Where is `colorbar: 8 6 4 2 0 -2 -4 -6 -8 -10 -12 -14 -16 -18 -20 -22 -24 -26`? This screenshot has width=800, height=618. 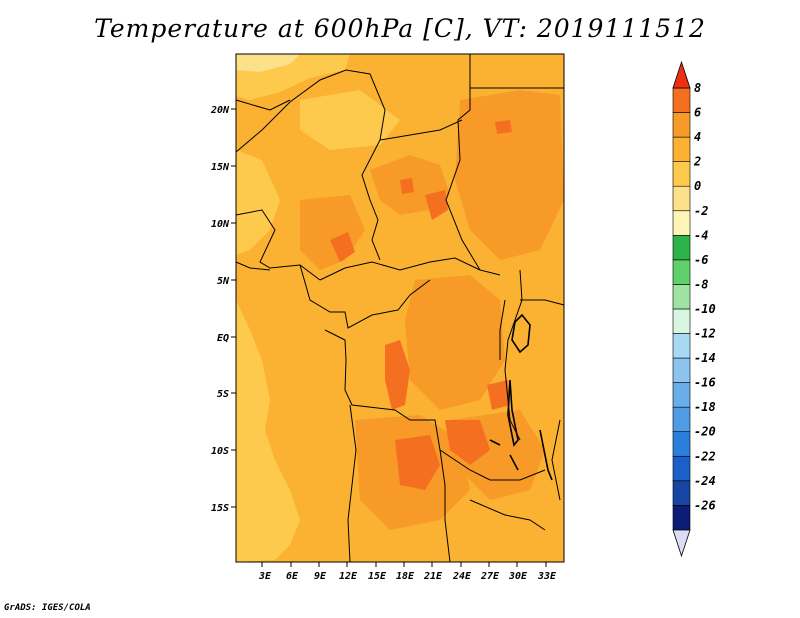 colorbar: 8 6 4 2 0 -2 -4 -6 -8 -10 -12 -14 -16 -18 -20 -22 -24 -26 is located at coordinates (694, 309).